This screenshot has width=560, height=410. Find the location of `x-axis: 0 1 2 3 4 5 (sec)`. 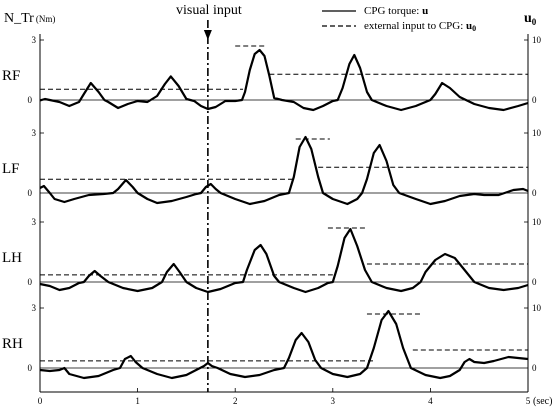

x-axis: 0 1 2 3 4 5 (sec) is located at coordinates (295, 397).